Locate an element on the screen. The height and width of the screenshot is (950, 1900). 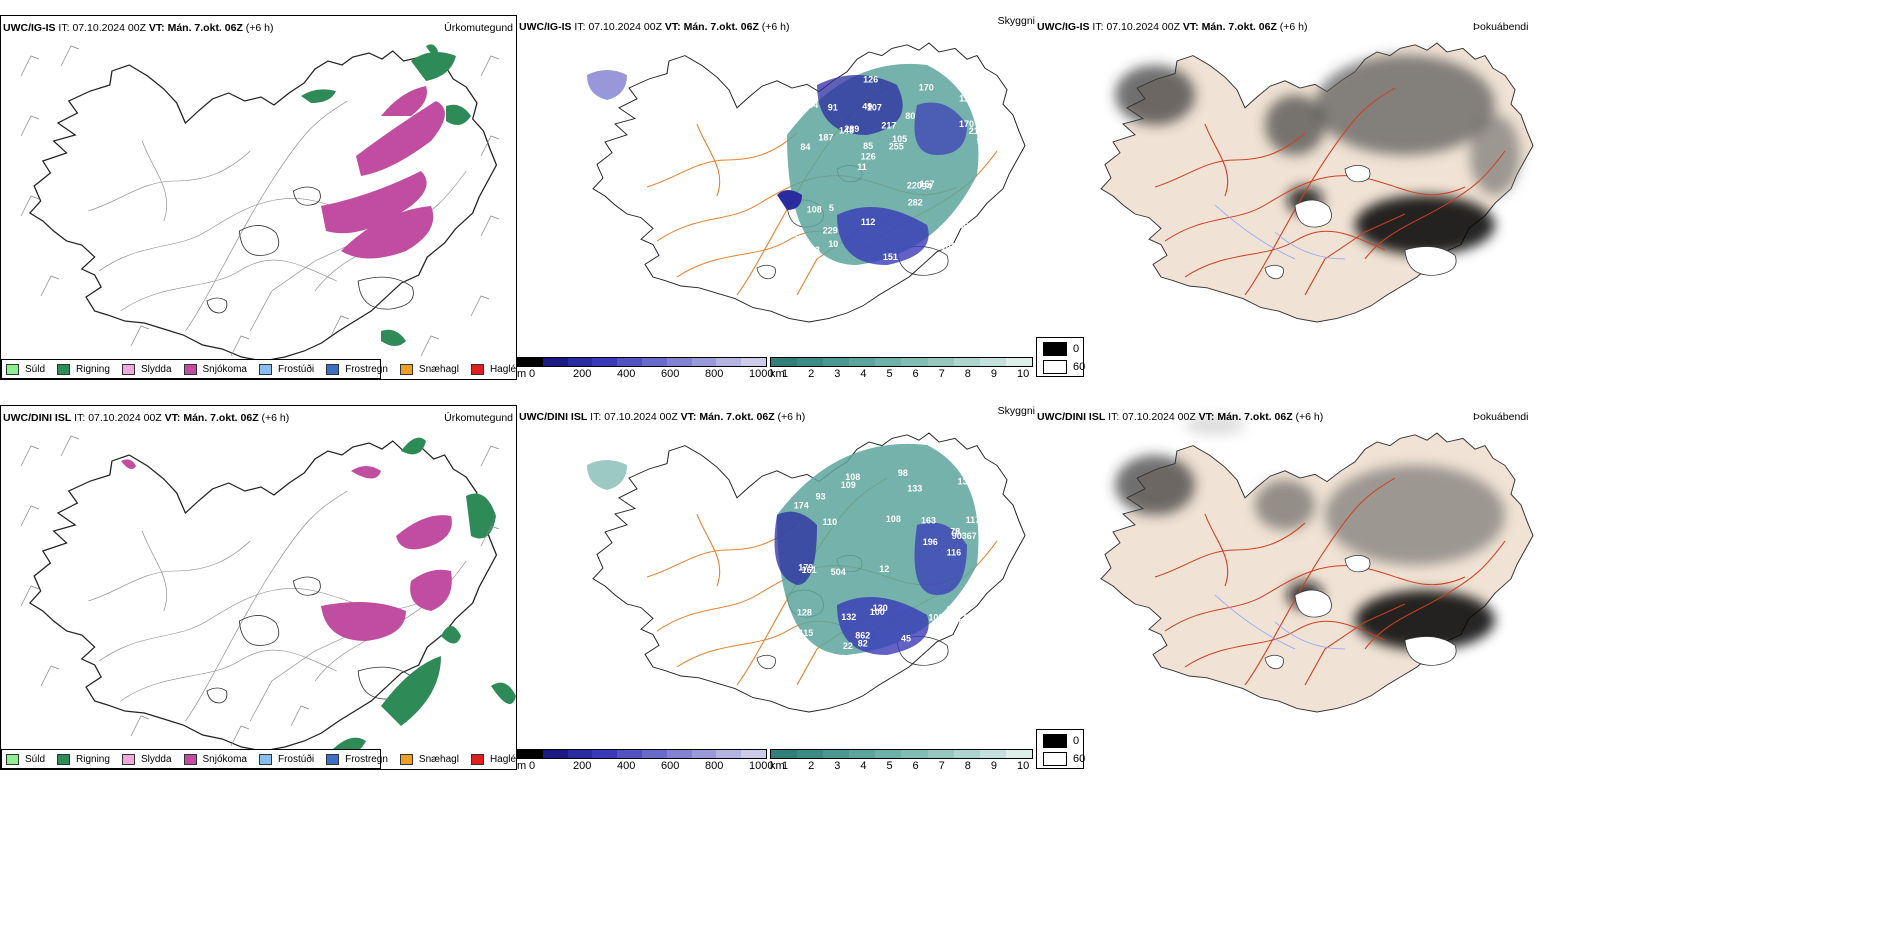
colorbar-unit: km is located at coordinates (777, 766).